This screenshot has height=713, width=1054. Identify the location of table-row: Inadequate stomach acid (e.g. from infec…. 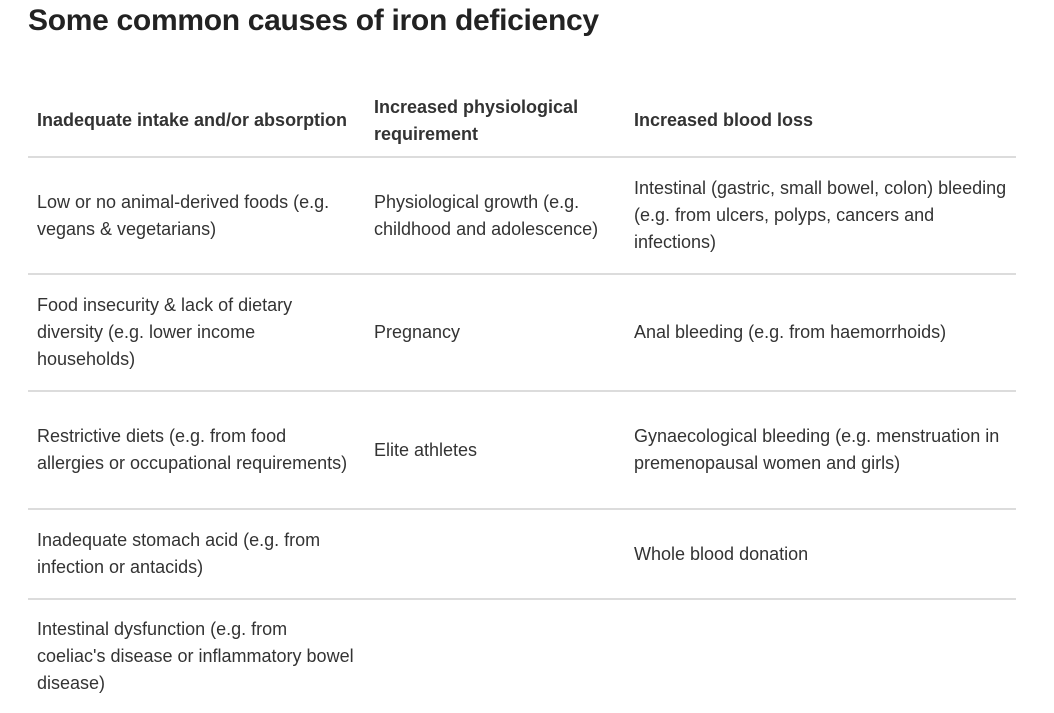
(522, 554).